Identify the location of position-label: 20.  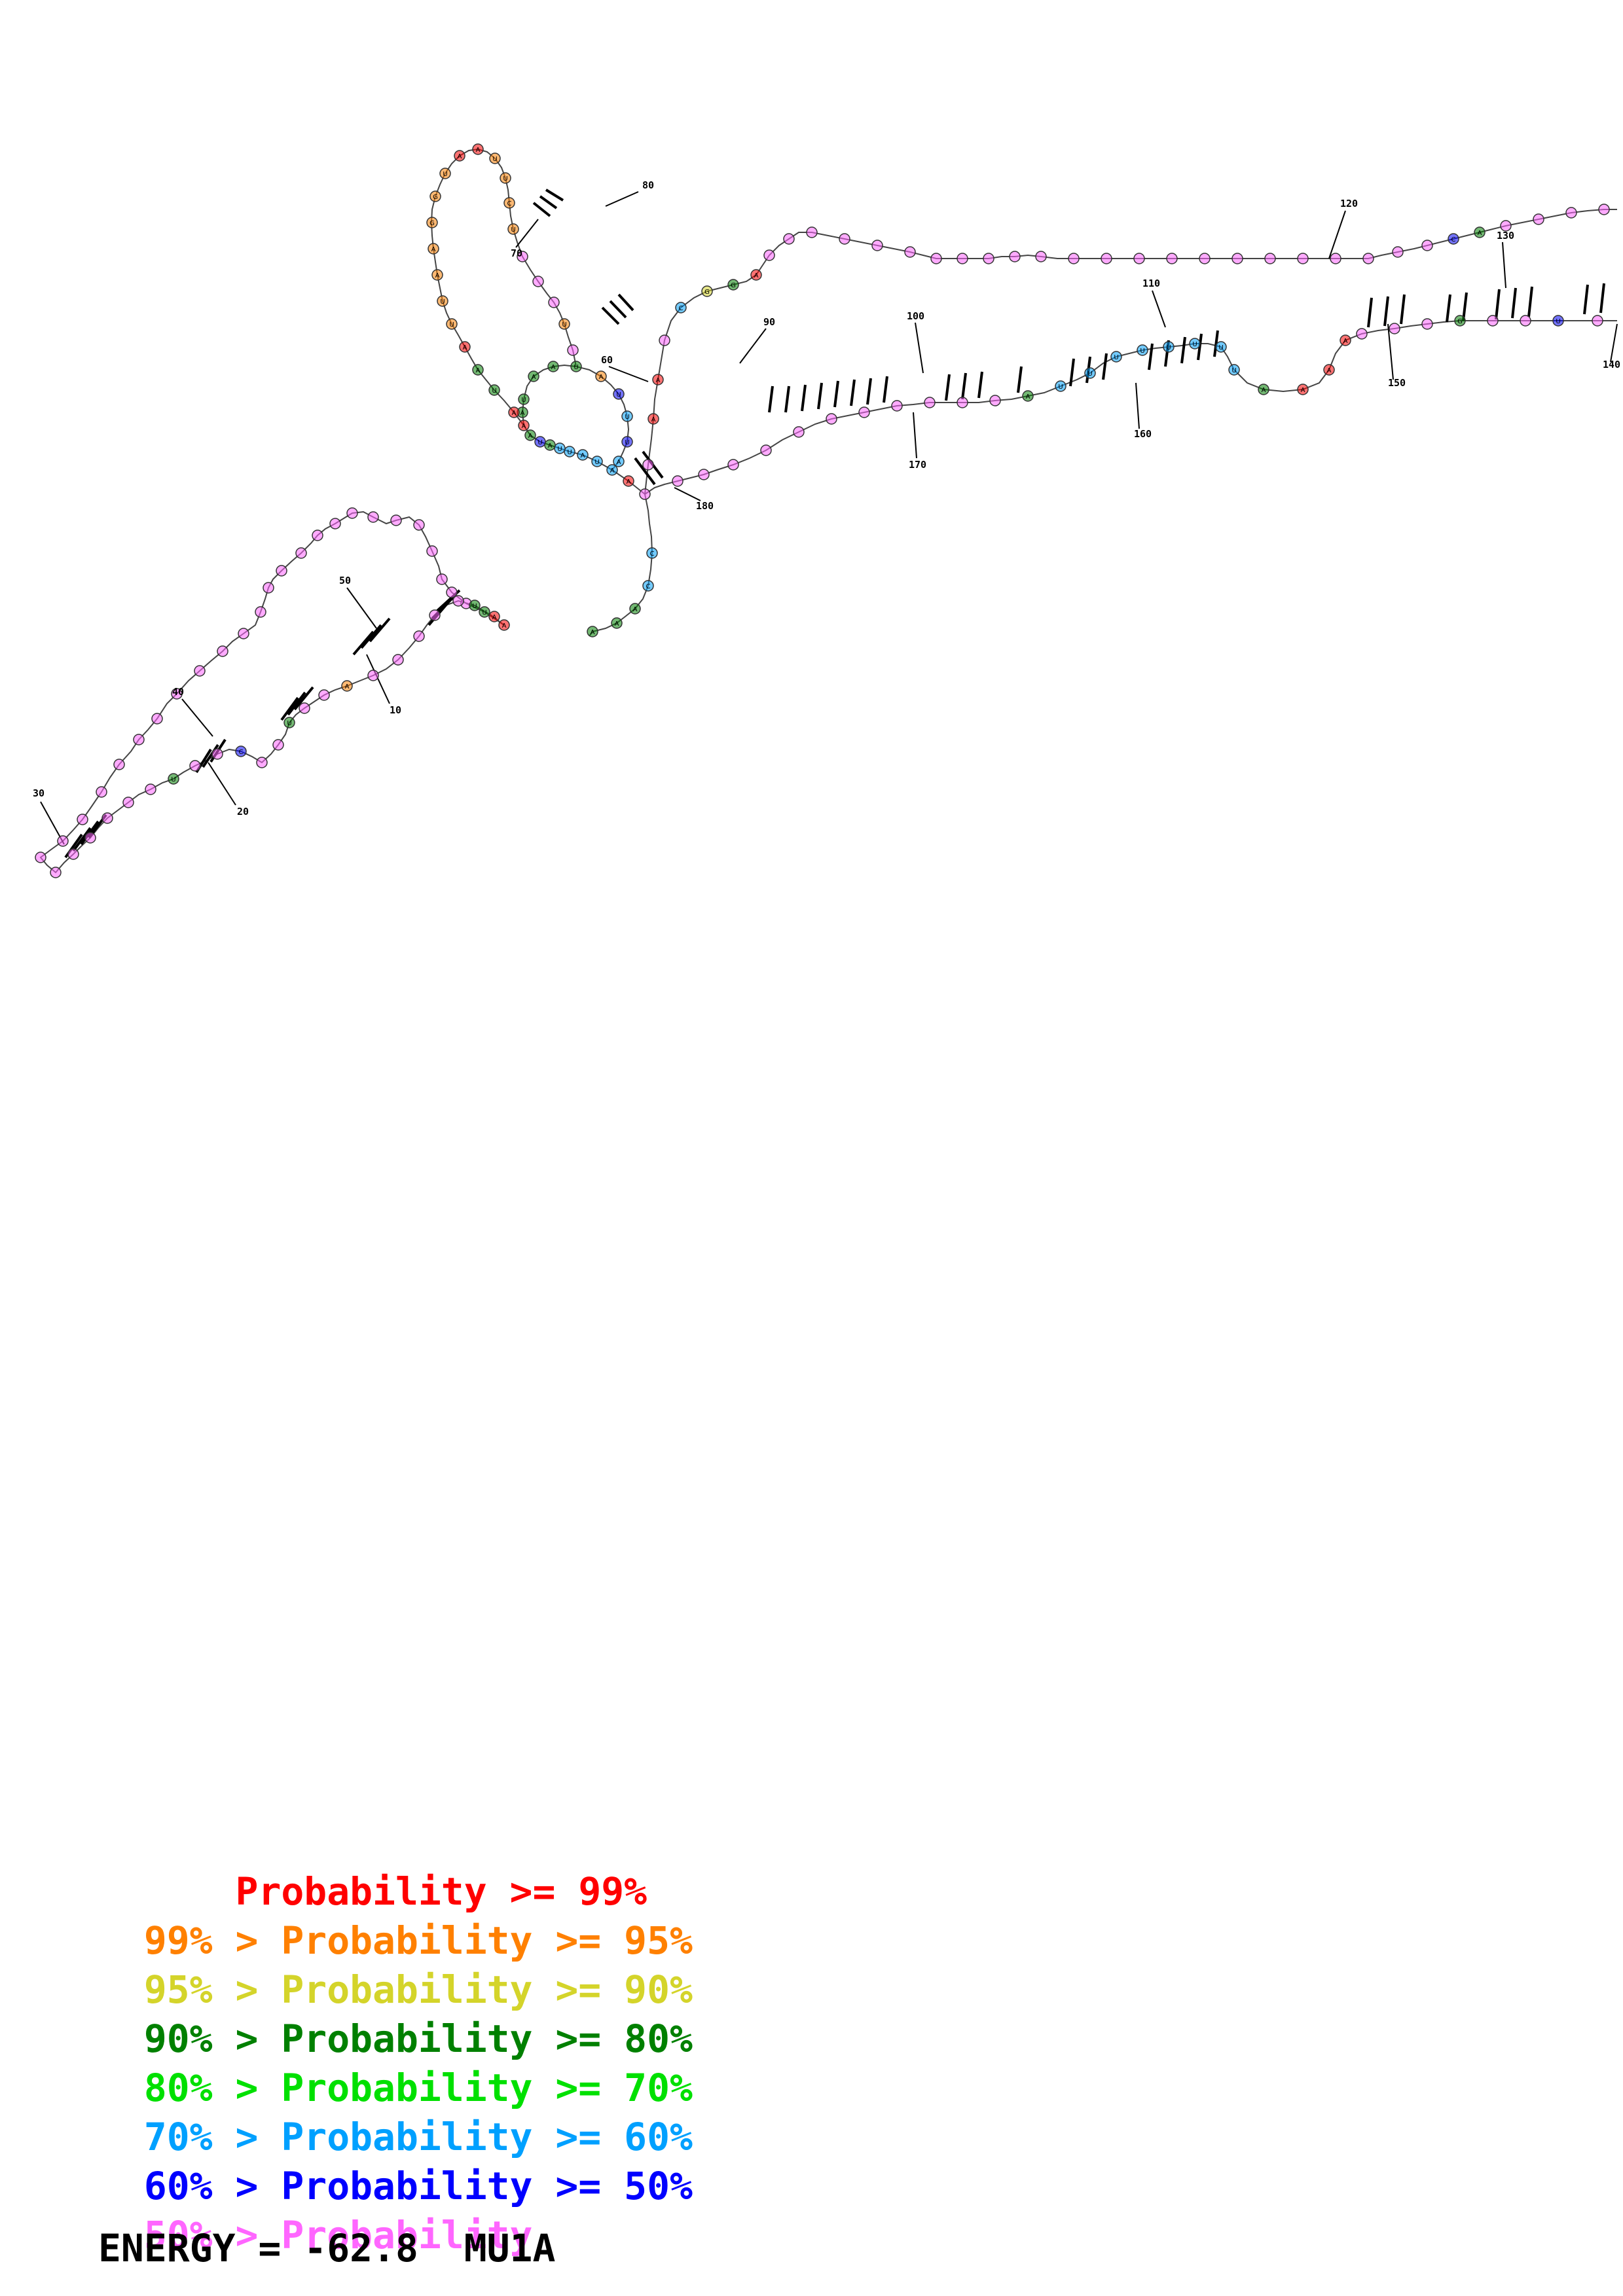
(243, 811).